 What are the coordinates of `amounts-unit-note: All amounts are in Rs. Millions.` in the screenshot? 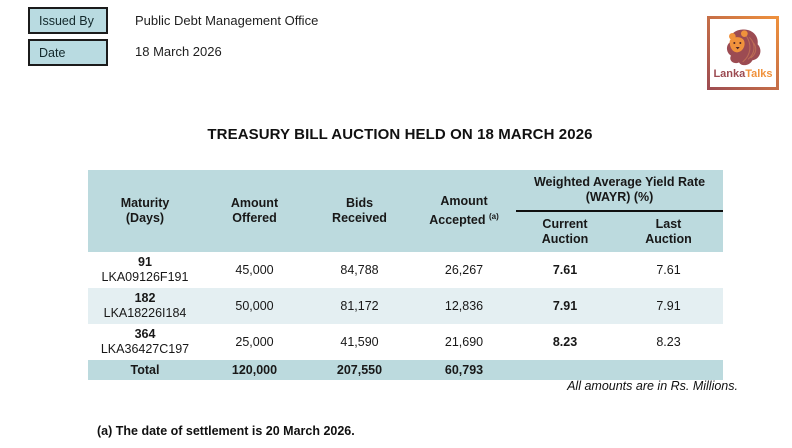 It's located at (652, 386).